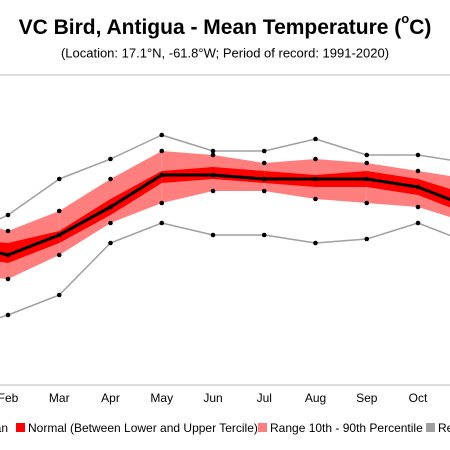 The width and height of the screenshot is (450, 450). Describe the element at coordinates (405, 18) in the screenshot. I see `title-sup: o` at that location.